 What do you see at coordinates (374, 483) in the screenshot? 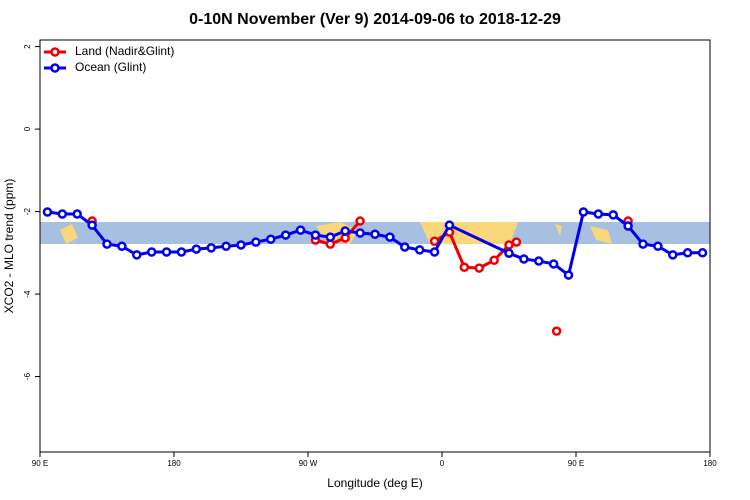
I see `x-axis-label: Longitude (deg E)` at bounding box center [374, 483].